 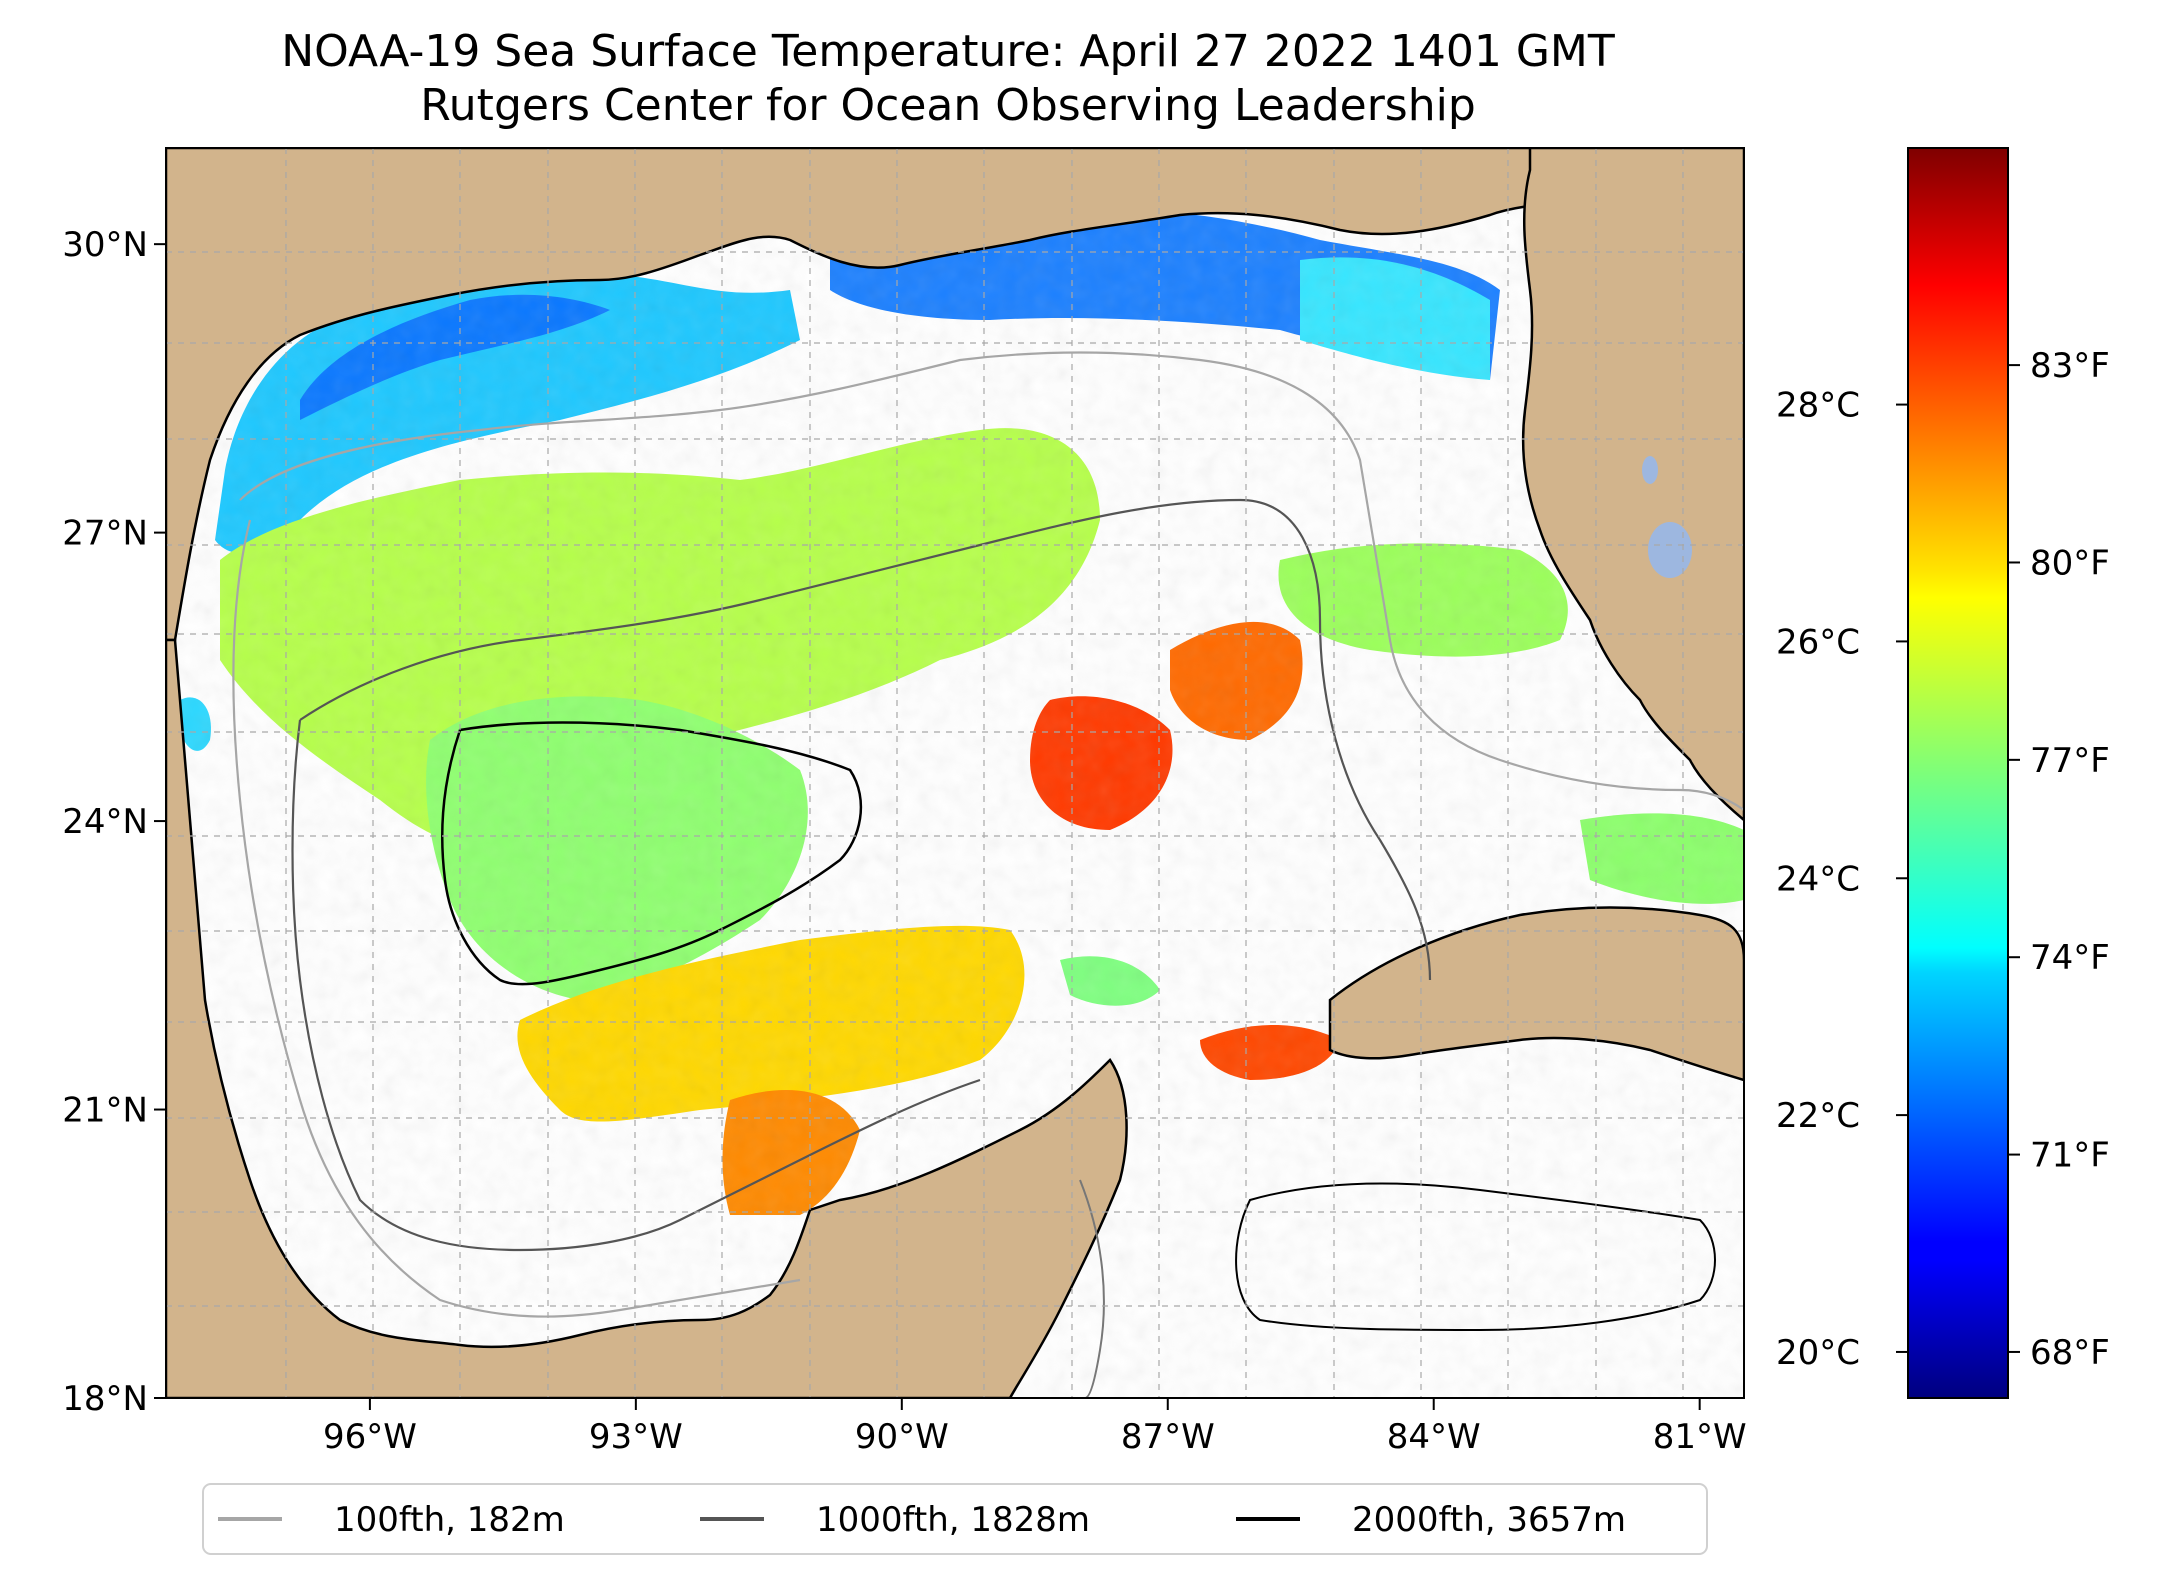 What do you see at coordinates (1958, 773) in the screenshot?
I see `colorbar-gradient` at bounding box center [1958, 773].